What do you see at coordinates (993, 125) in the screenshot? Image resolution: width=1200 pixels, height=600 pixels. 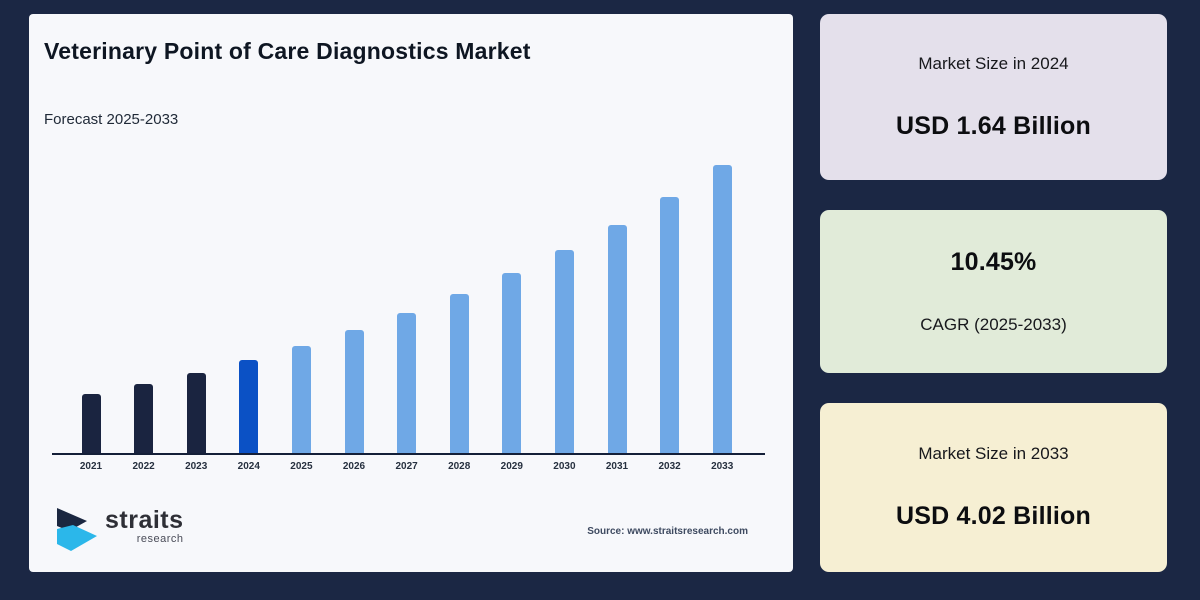 I see `stat-card-value: USD 1.64 Billion` at bounding box center [993, 125].